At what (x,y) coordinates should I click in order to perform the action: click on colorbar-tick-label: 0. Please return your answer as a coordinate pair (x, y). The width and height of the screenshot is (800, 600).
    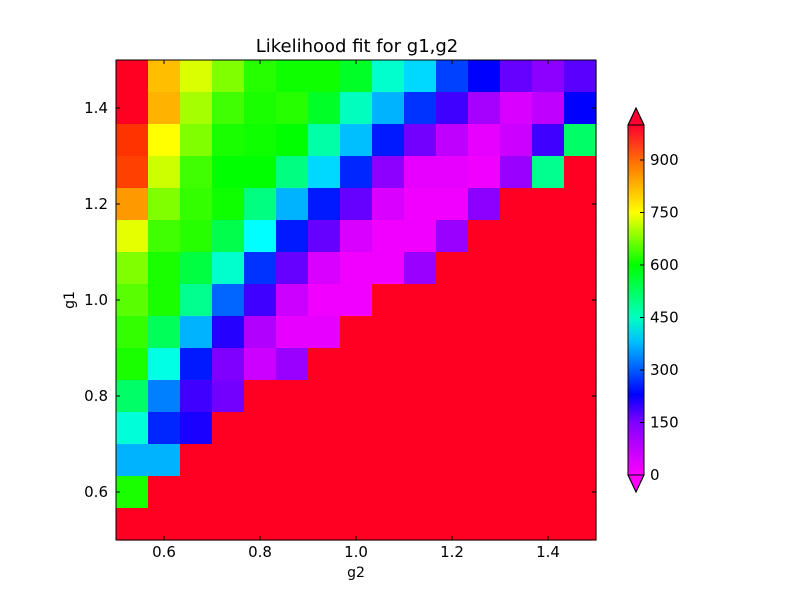
    Looking at the image, I should click on (655, 475).